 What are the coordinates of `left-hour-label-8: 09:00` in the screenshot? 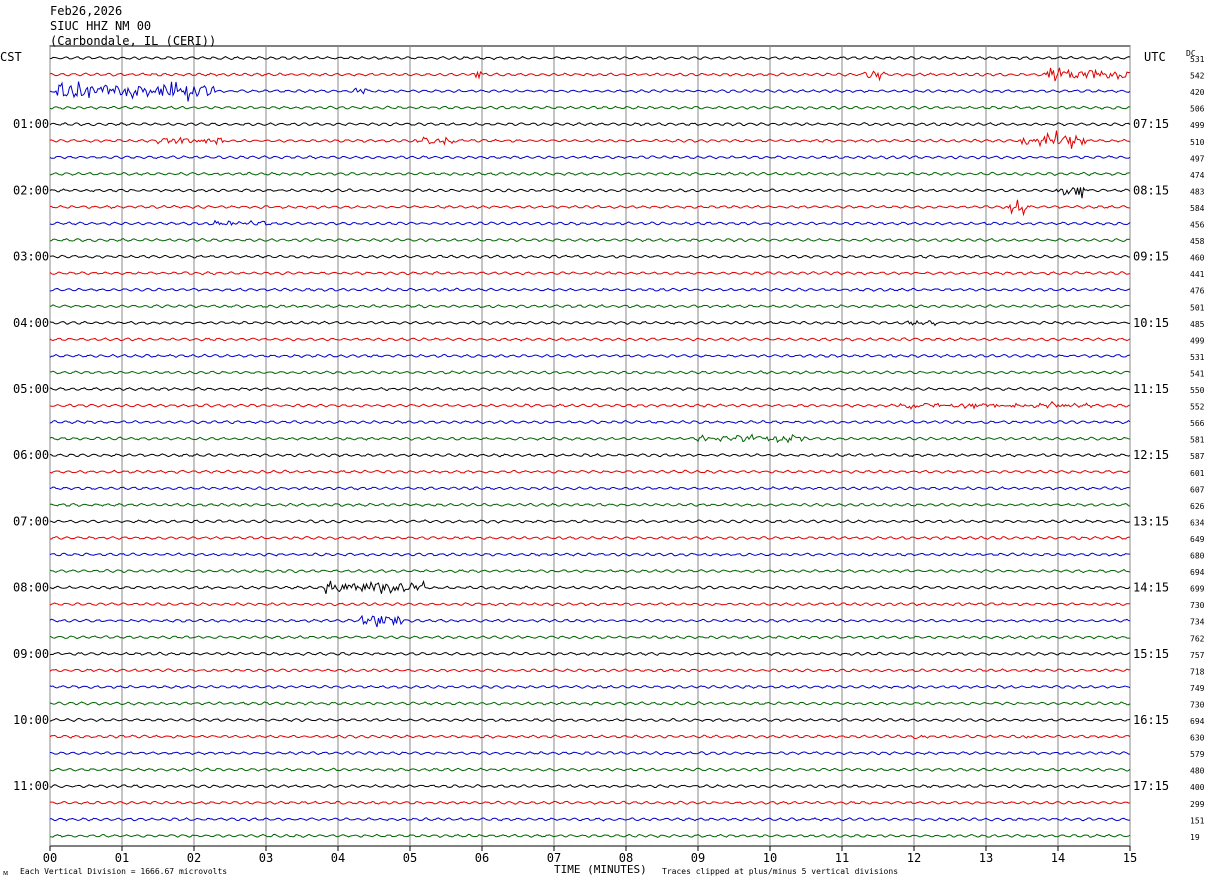 It's located at (31, 654).